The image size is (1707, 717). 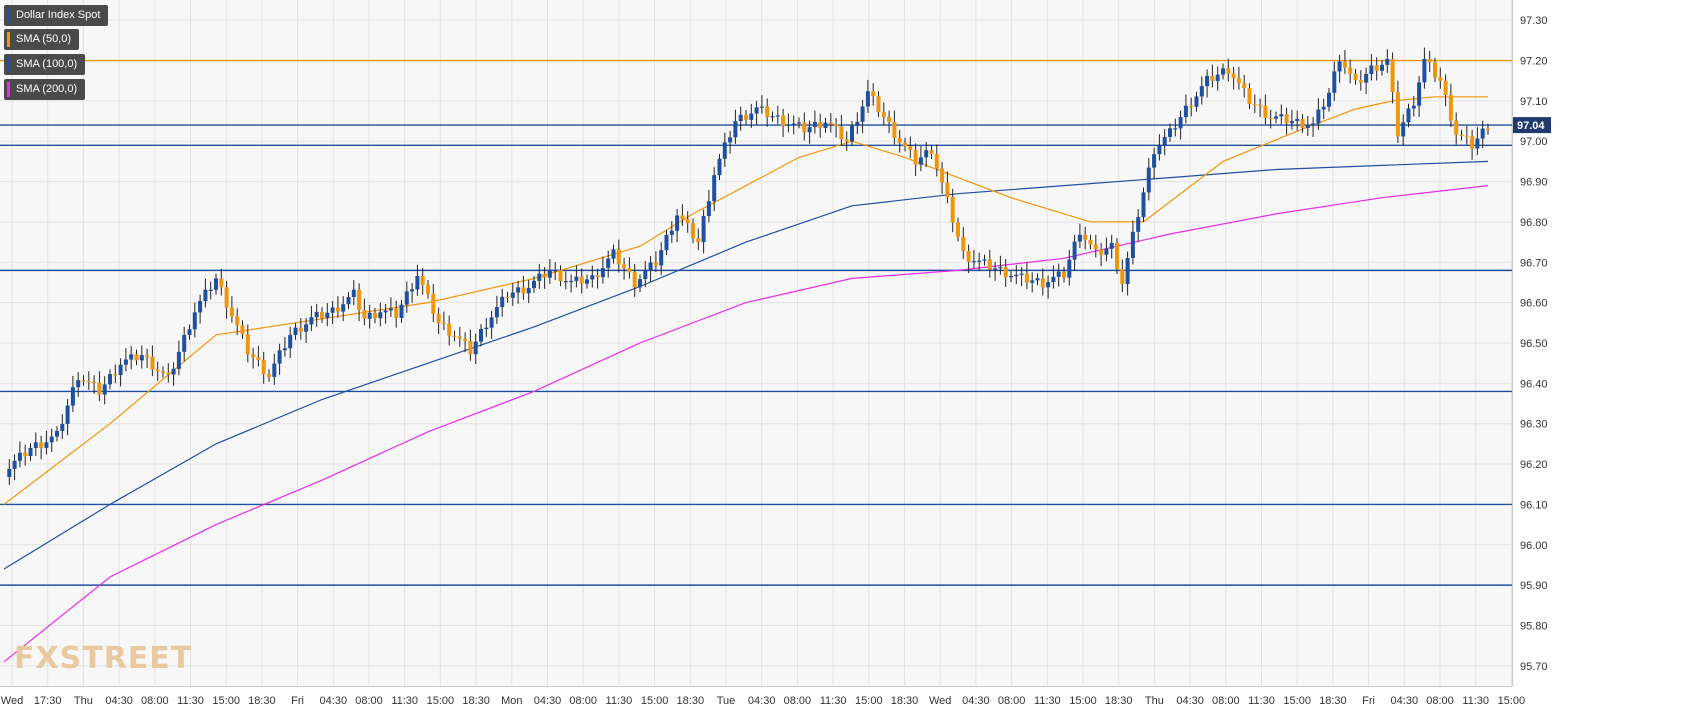 I want to click on legend-swatch, so click(x=8, y=39).